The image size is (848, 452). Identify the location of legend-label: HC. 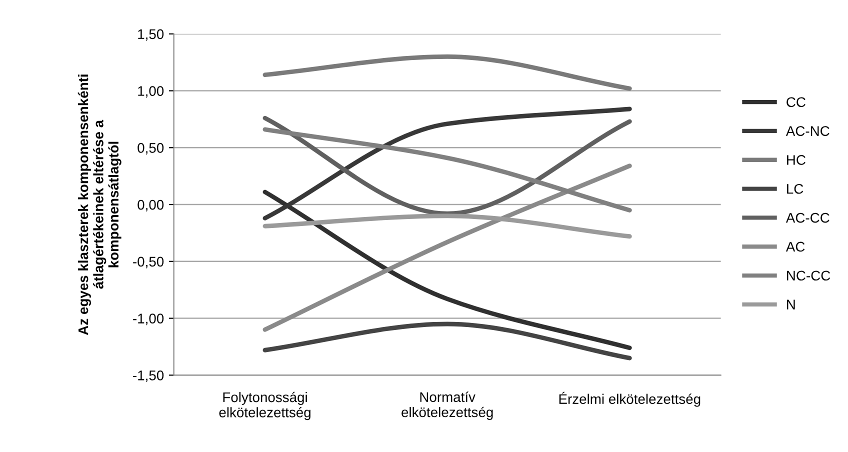
(796, 160).